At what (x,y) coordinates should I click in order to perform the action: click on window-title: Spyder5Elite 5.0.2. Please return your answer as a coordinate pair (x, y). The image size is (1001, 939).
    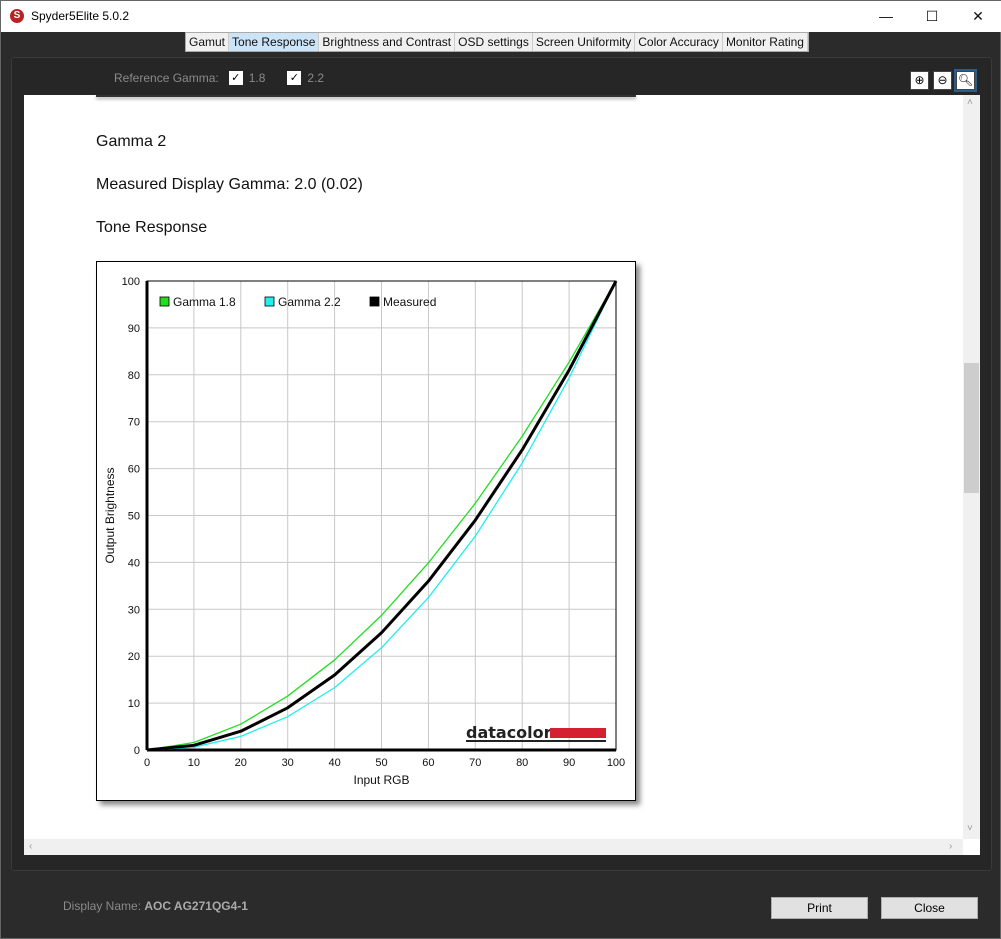
    Looking at the image, I should click on (80, 16).